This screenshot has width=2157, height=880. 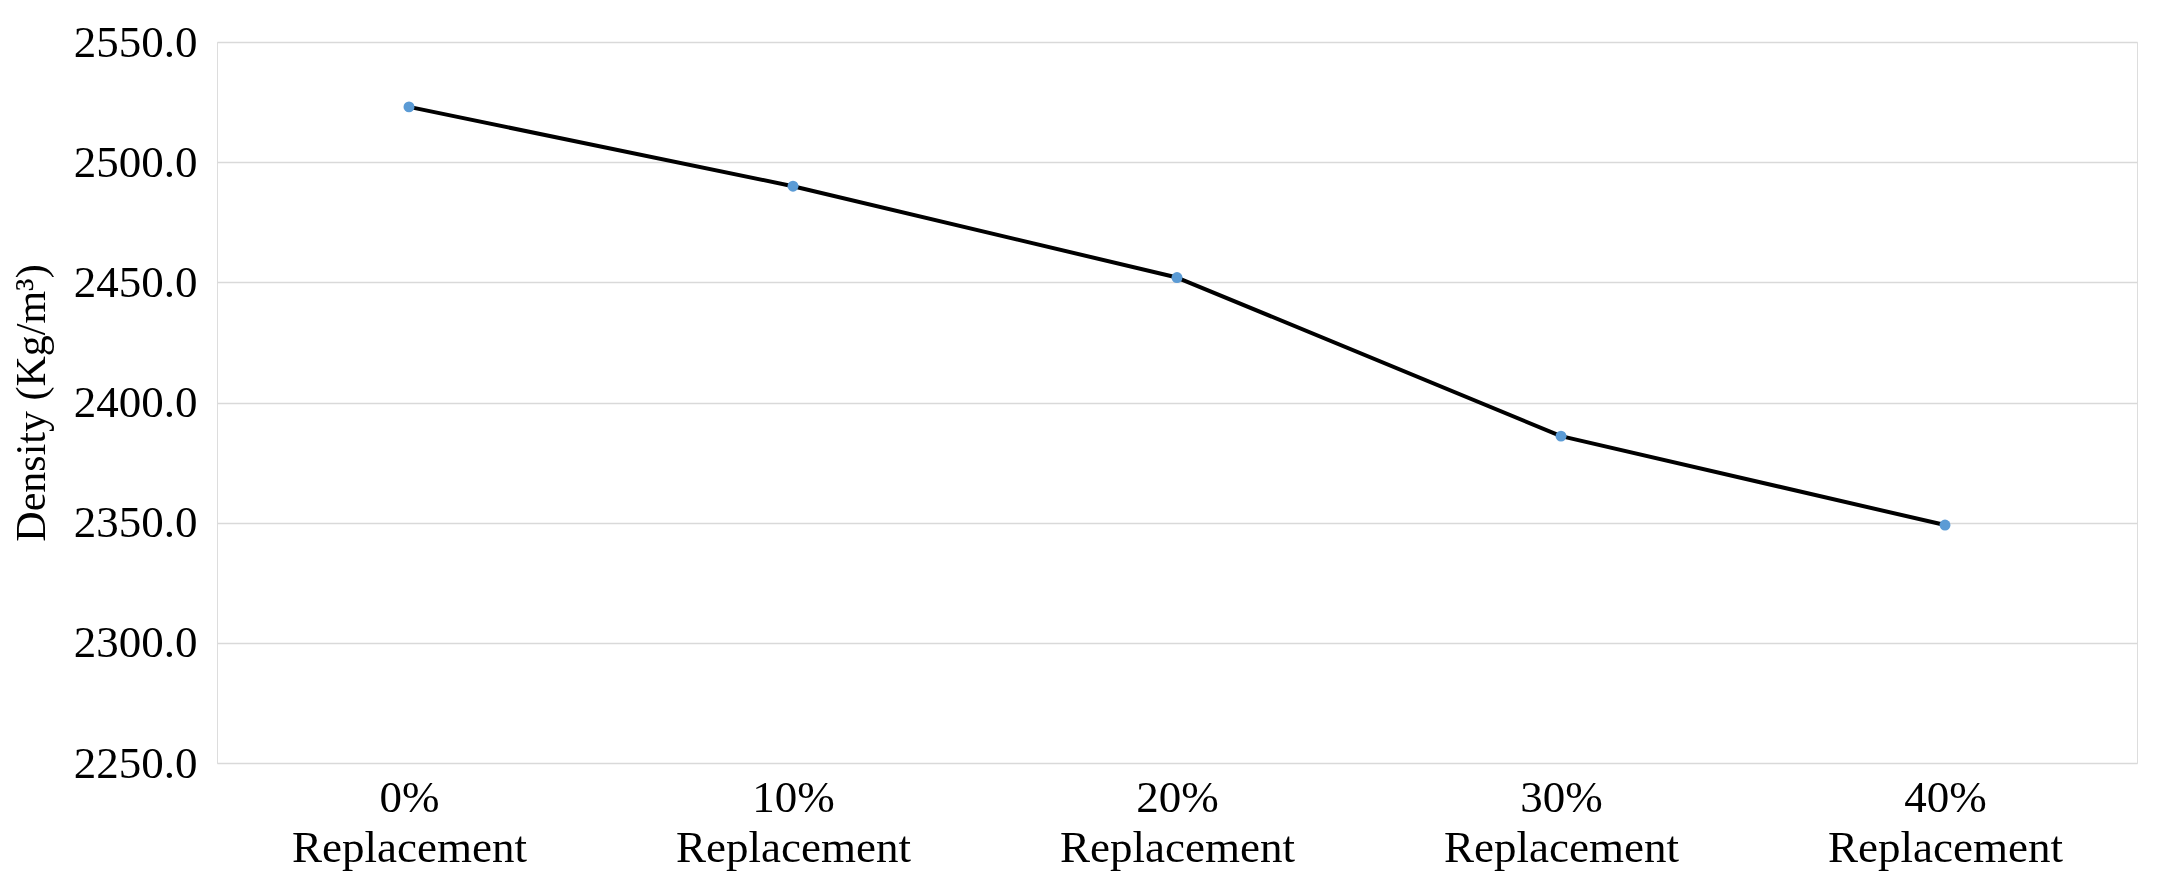 What do you see at coordinates (1946, 821) in the screenshot?
I see `x-tick-label: 40% Replacement` at bounding box center [1946, 821].